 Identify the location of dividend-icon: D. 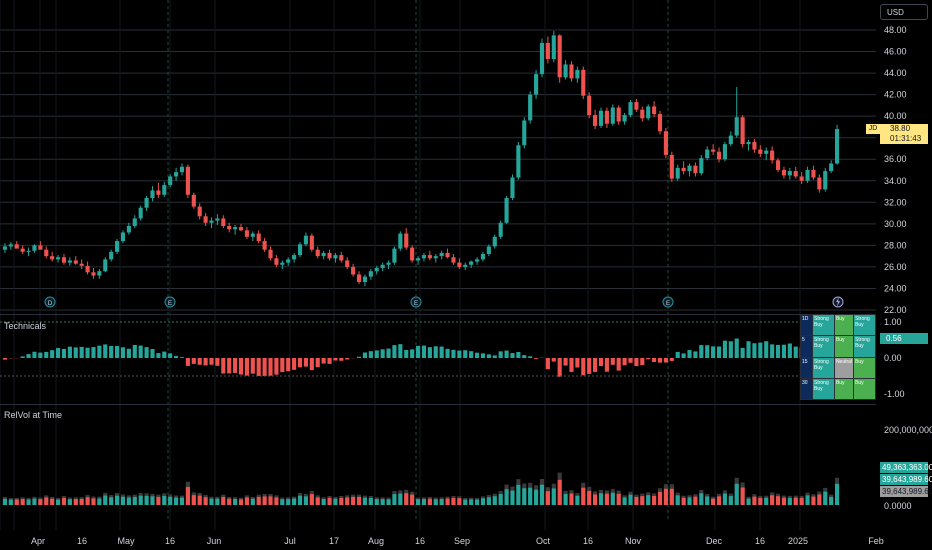
(50, 302).